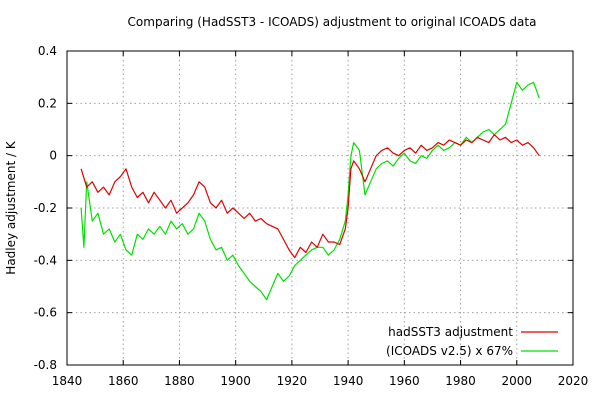  Describe the element at coordinates (404, 381) in the screenshot. I see `x-tick-label: 1960` at that location.